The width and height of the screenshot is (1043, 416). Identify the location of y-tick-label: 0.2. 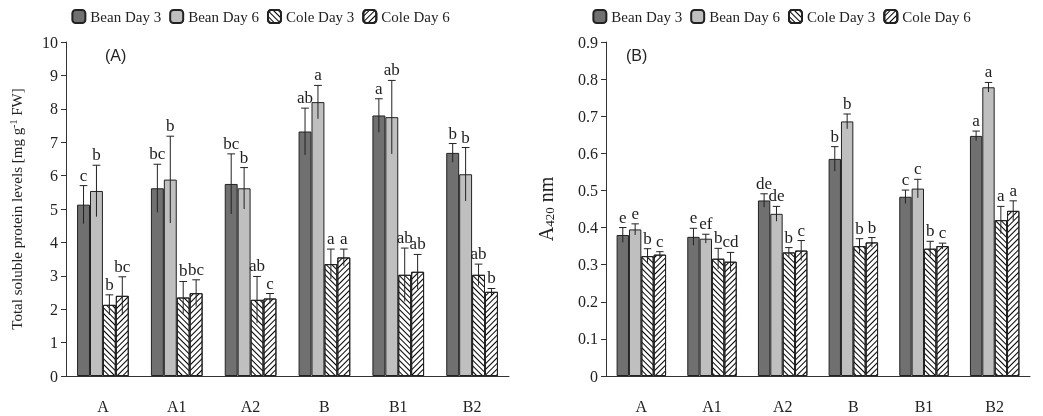
(588, 302).